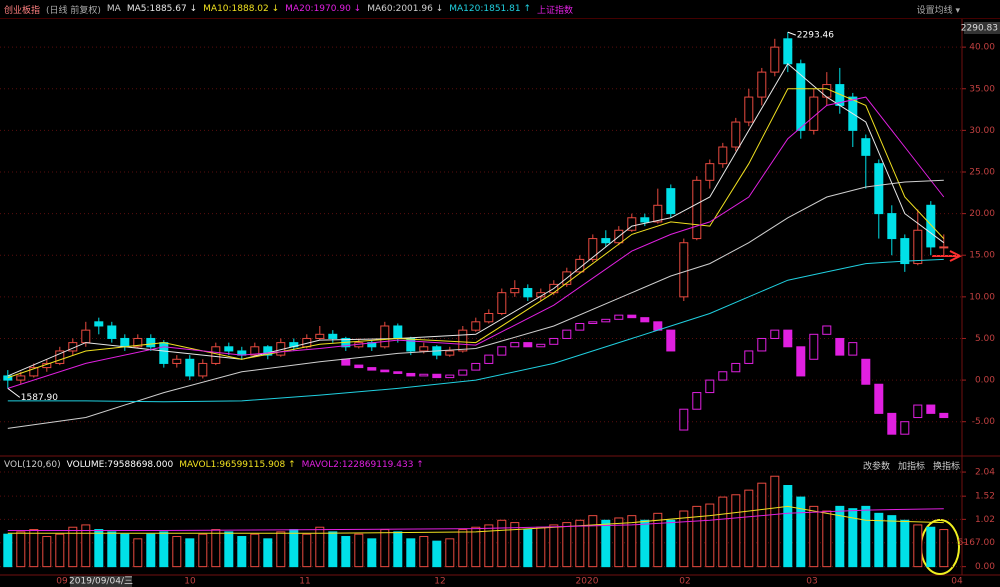  Describe the element at coordinates (555, 10) in the screenshot. I see `overlay-legend: 上证指数` at that location.